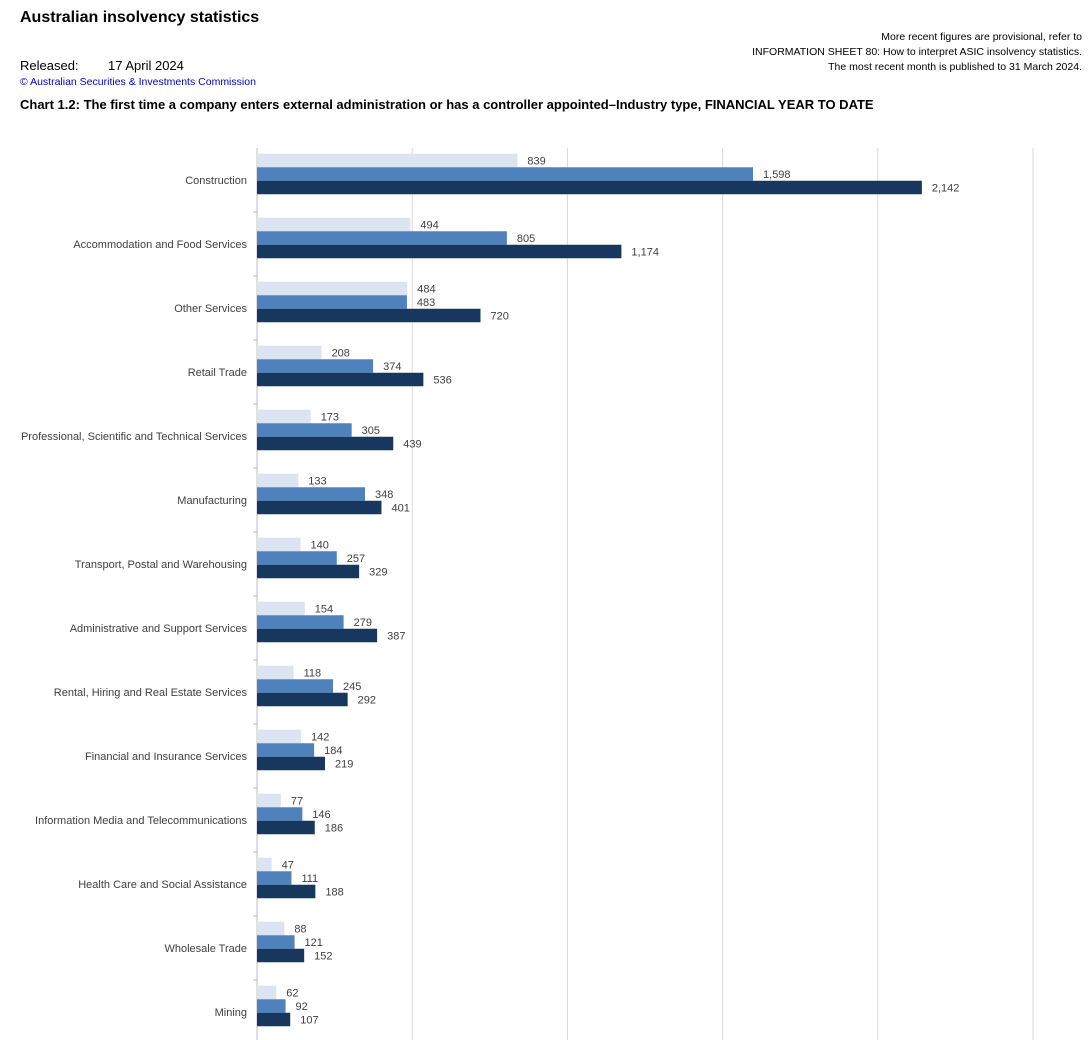  Describe the element at coordinates (429, 225) in the screenshot. I see `data-label: 494` at that location.